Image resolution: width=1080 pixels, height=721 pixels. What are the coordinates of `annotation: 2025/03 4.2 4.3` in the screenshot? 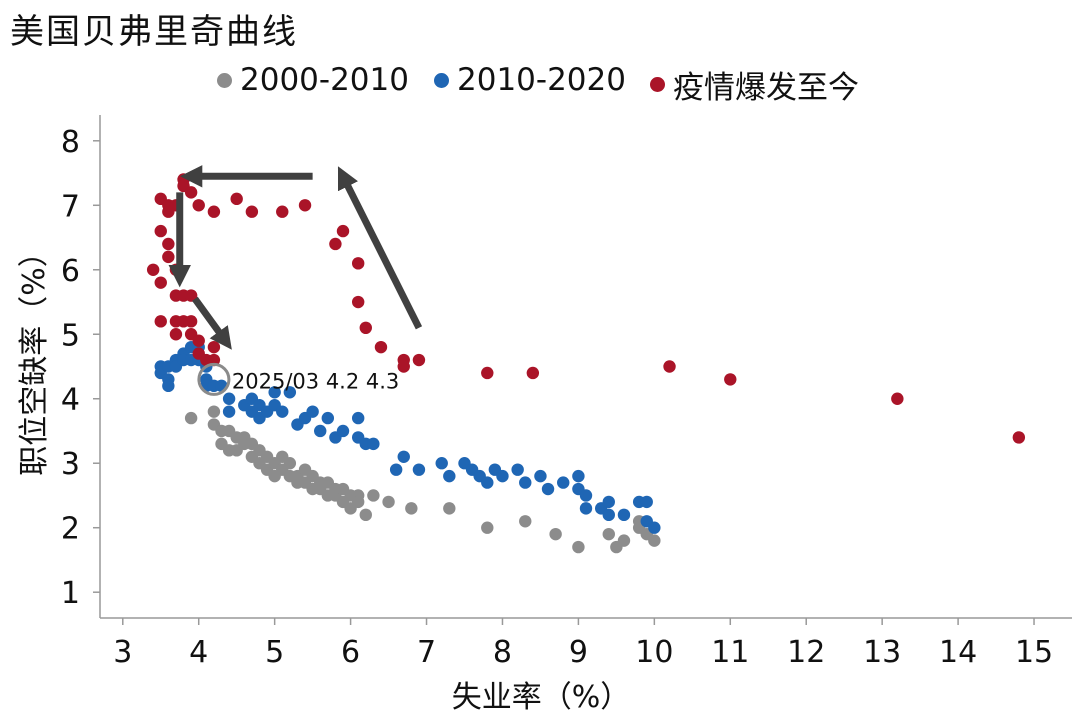 It's located at (298, 379).